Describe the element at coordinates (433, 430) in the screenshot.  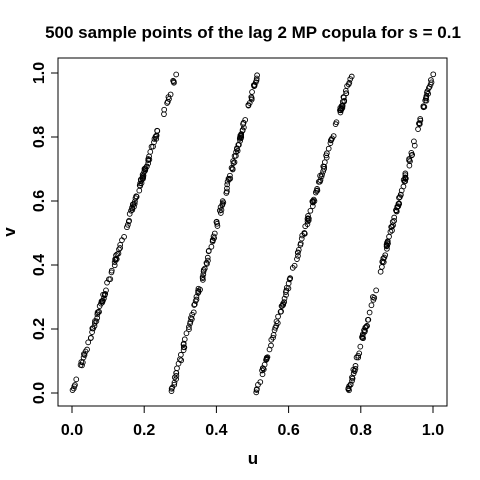
I see `x-tick-label: 1.0` at that location.